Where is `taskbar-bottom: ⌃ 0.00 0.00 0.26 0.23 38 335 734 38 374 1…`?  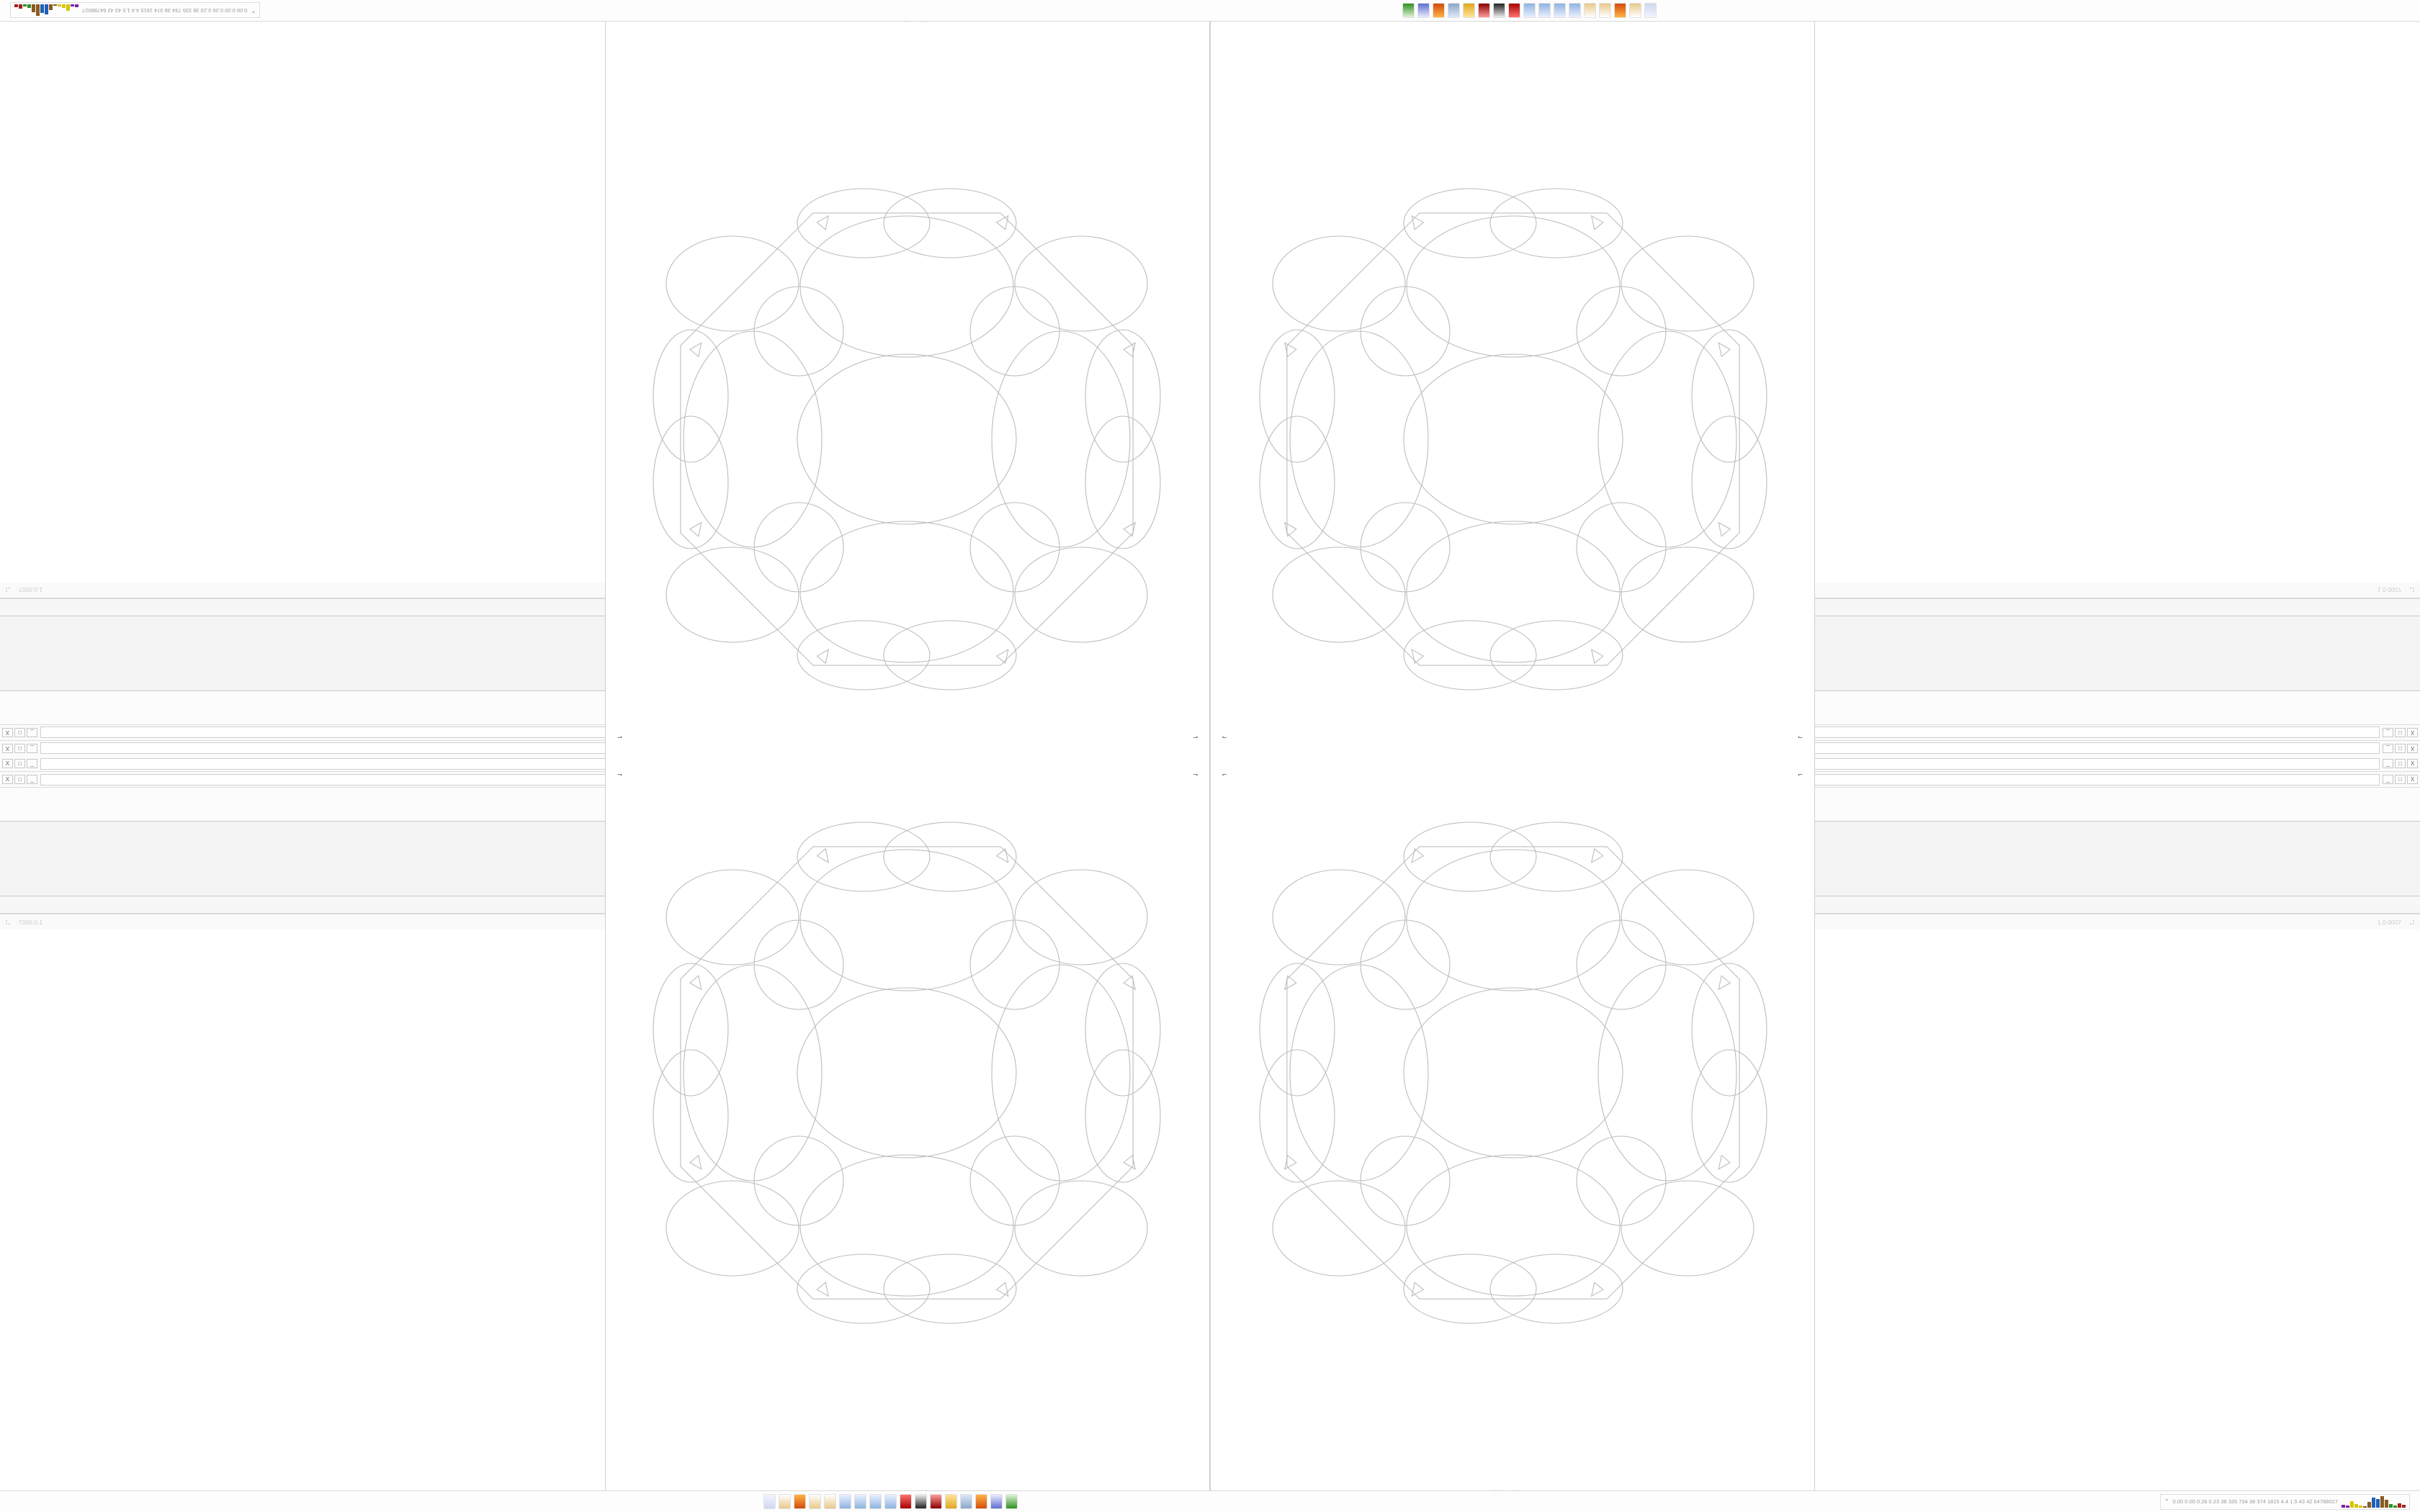 taskbar-bottom: ⌃ 0.00 0.00 0.26 0.23 38 335 734 38 374 1… is located at coordinates (1210, 1501).